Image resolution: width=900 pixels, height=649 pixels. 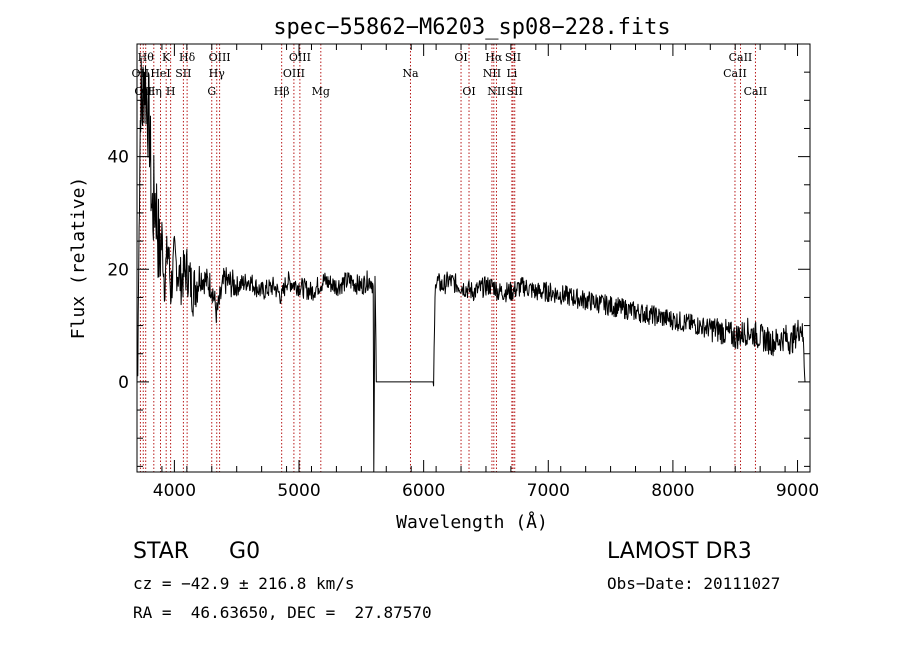 What do you see at coordinates (245, 551) in the screenshot?
I see `subclass-label: G0` at bounding box center [245, 551].